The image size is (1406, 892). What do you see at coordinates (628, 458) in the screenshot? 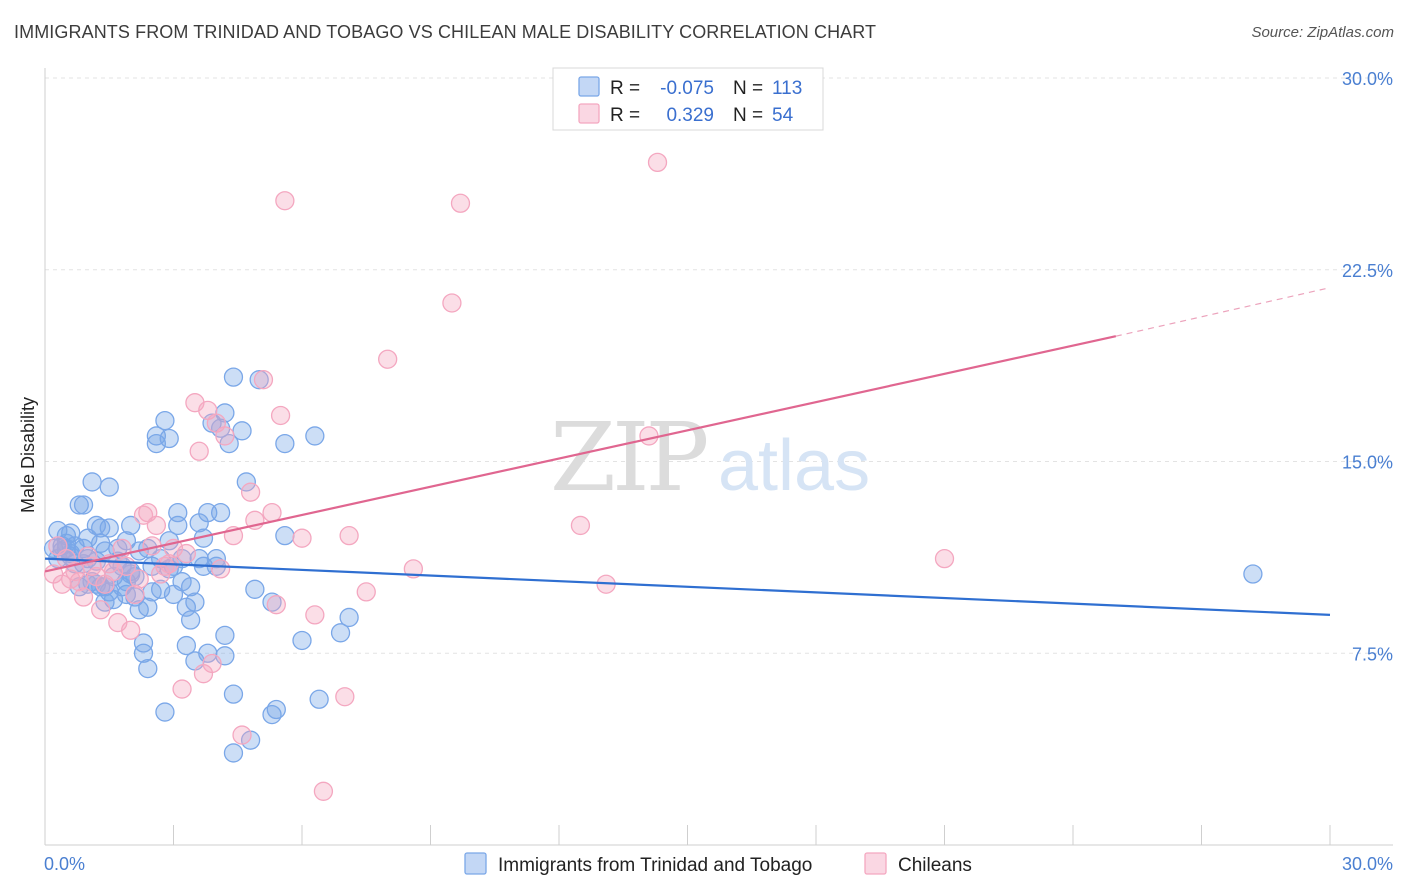
I see `watermark-zip: ZIP` at bounding box center [628, 458].